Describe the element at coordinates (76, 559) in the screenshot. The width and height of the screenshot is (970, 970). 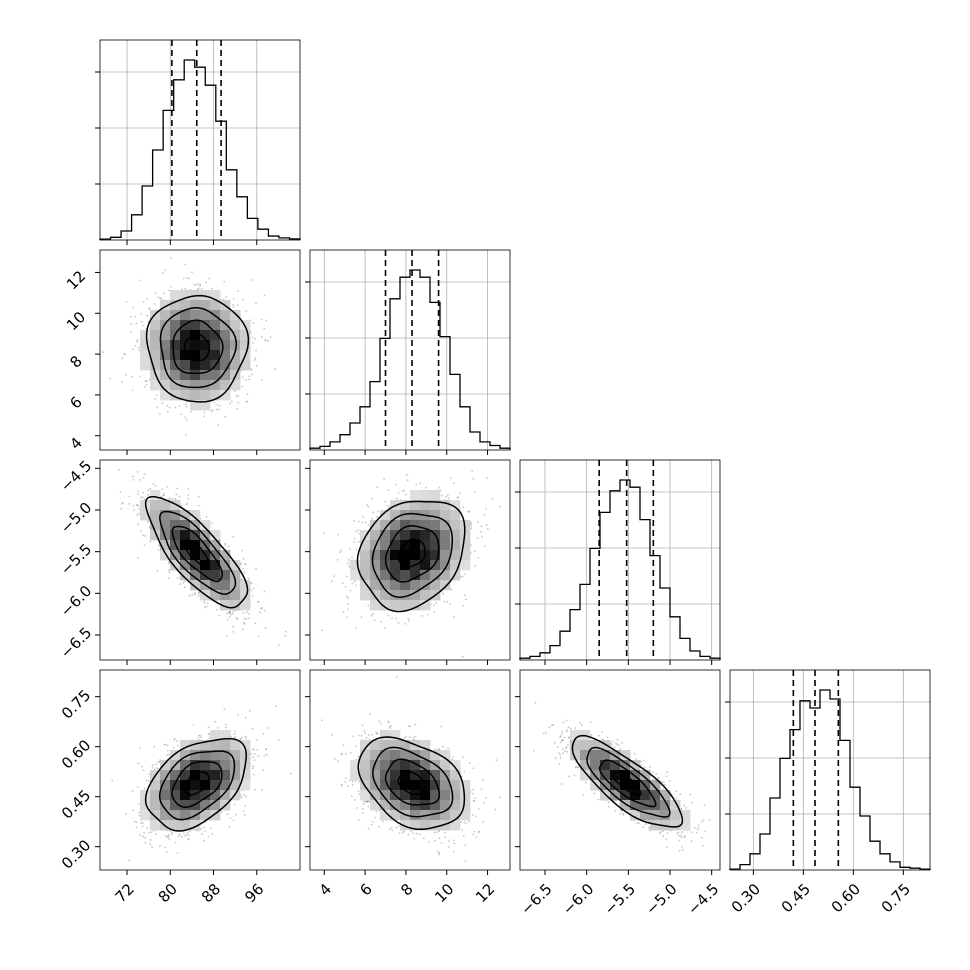
I see `y-tick-label: −5.5` at that location.